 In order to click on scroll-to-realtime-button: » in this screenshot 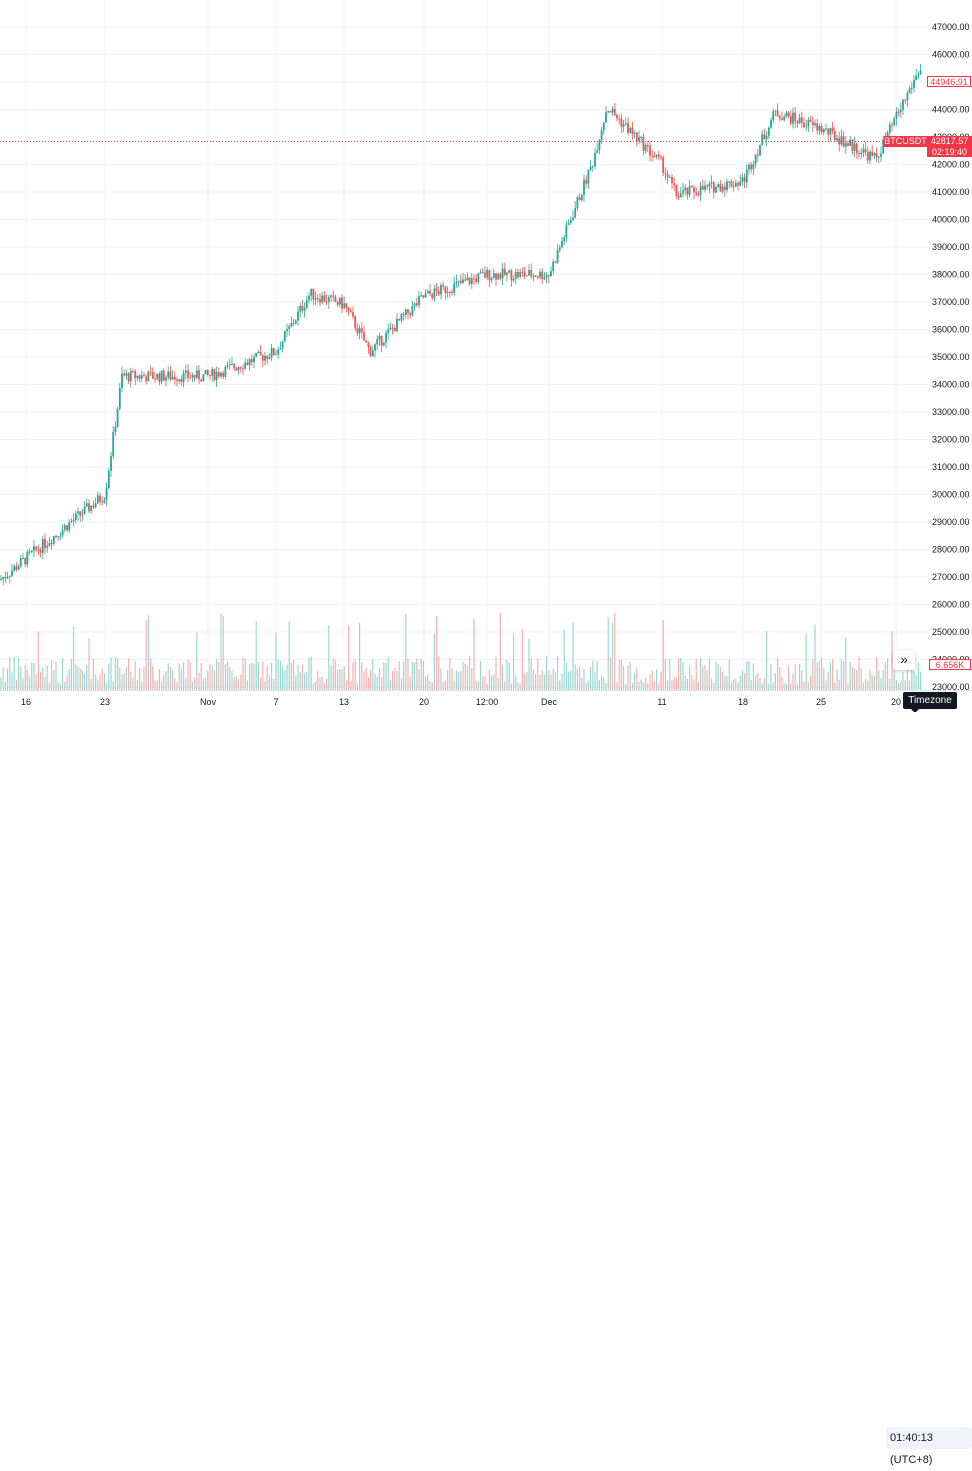, I will do `click(904, 660)`.